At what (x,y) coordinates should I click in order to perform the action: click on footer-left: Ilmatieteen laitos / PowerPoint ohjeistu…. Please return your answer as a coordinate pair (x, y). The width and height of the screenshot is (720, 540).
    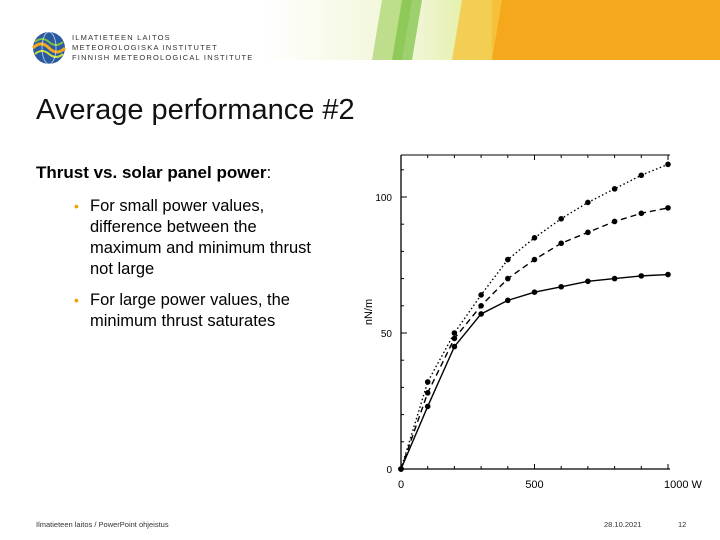
    Looking at the image, I should click on (102, 524).